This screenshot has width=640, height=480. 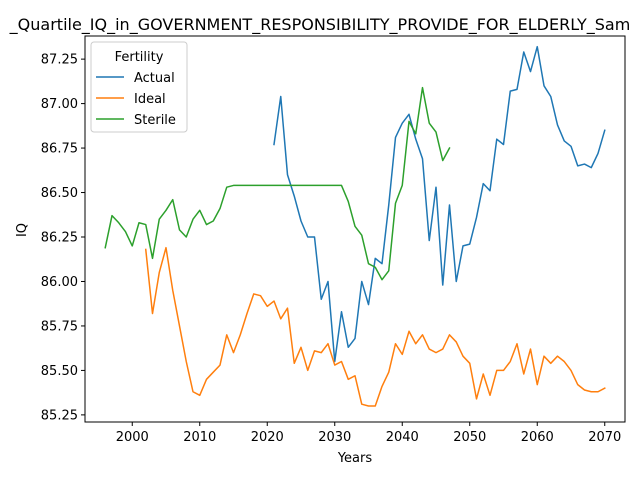 I want to click on y-axis-label: IQ, so click(x=22, y=230).